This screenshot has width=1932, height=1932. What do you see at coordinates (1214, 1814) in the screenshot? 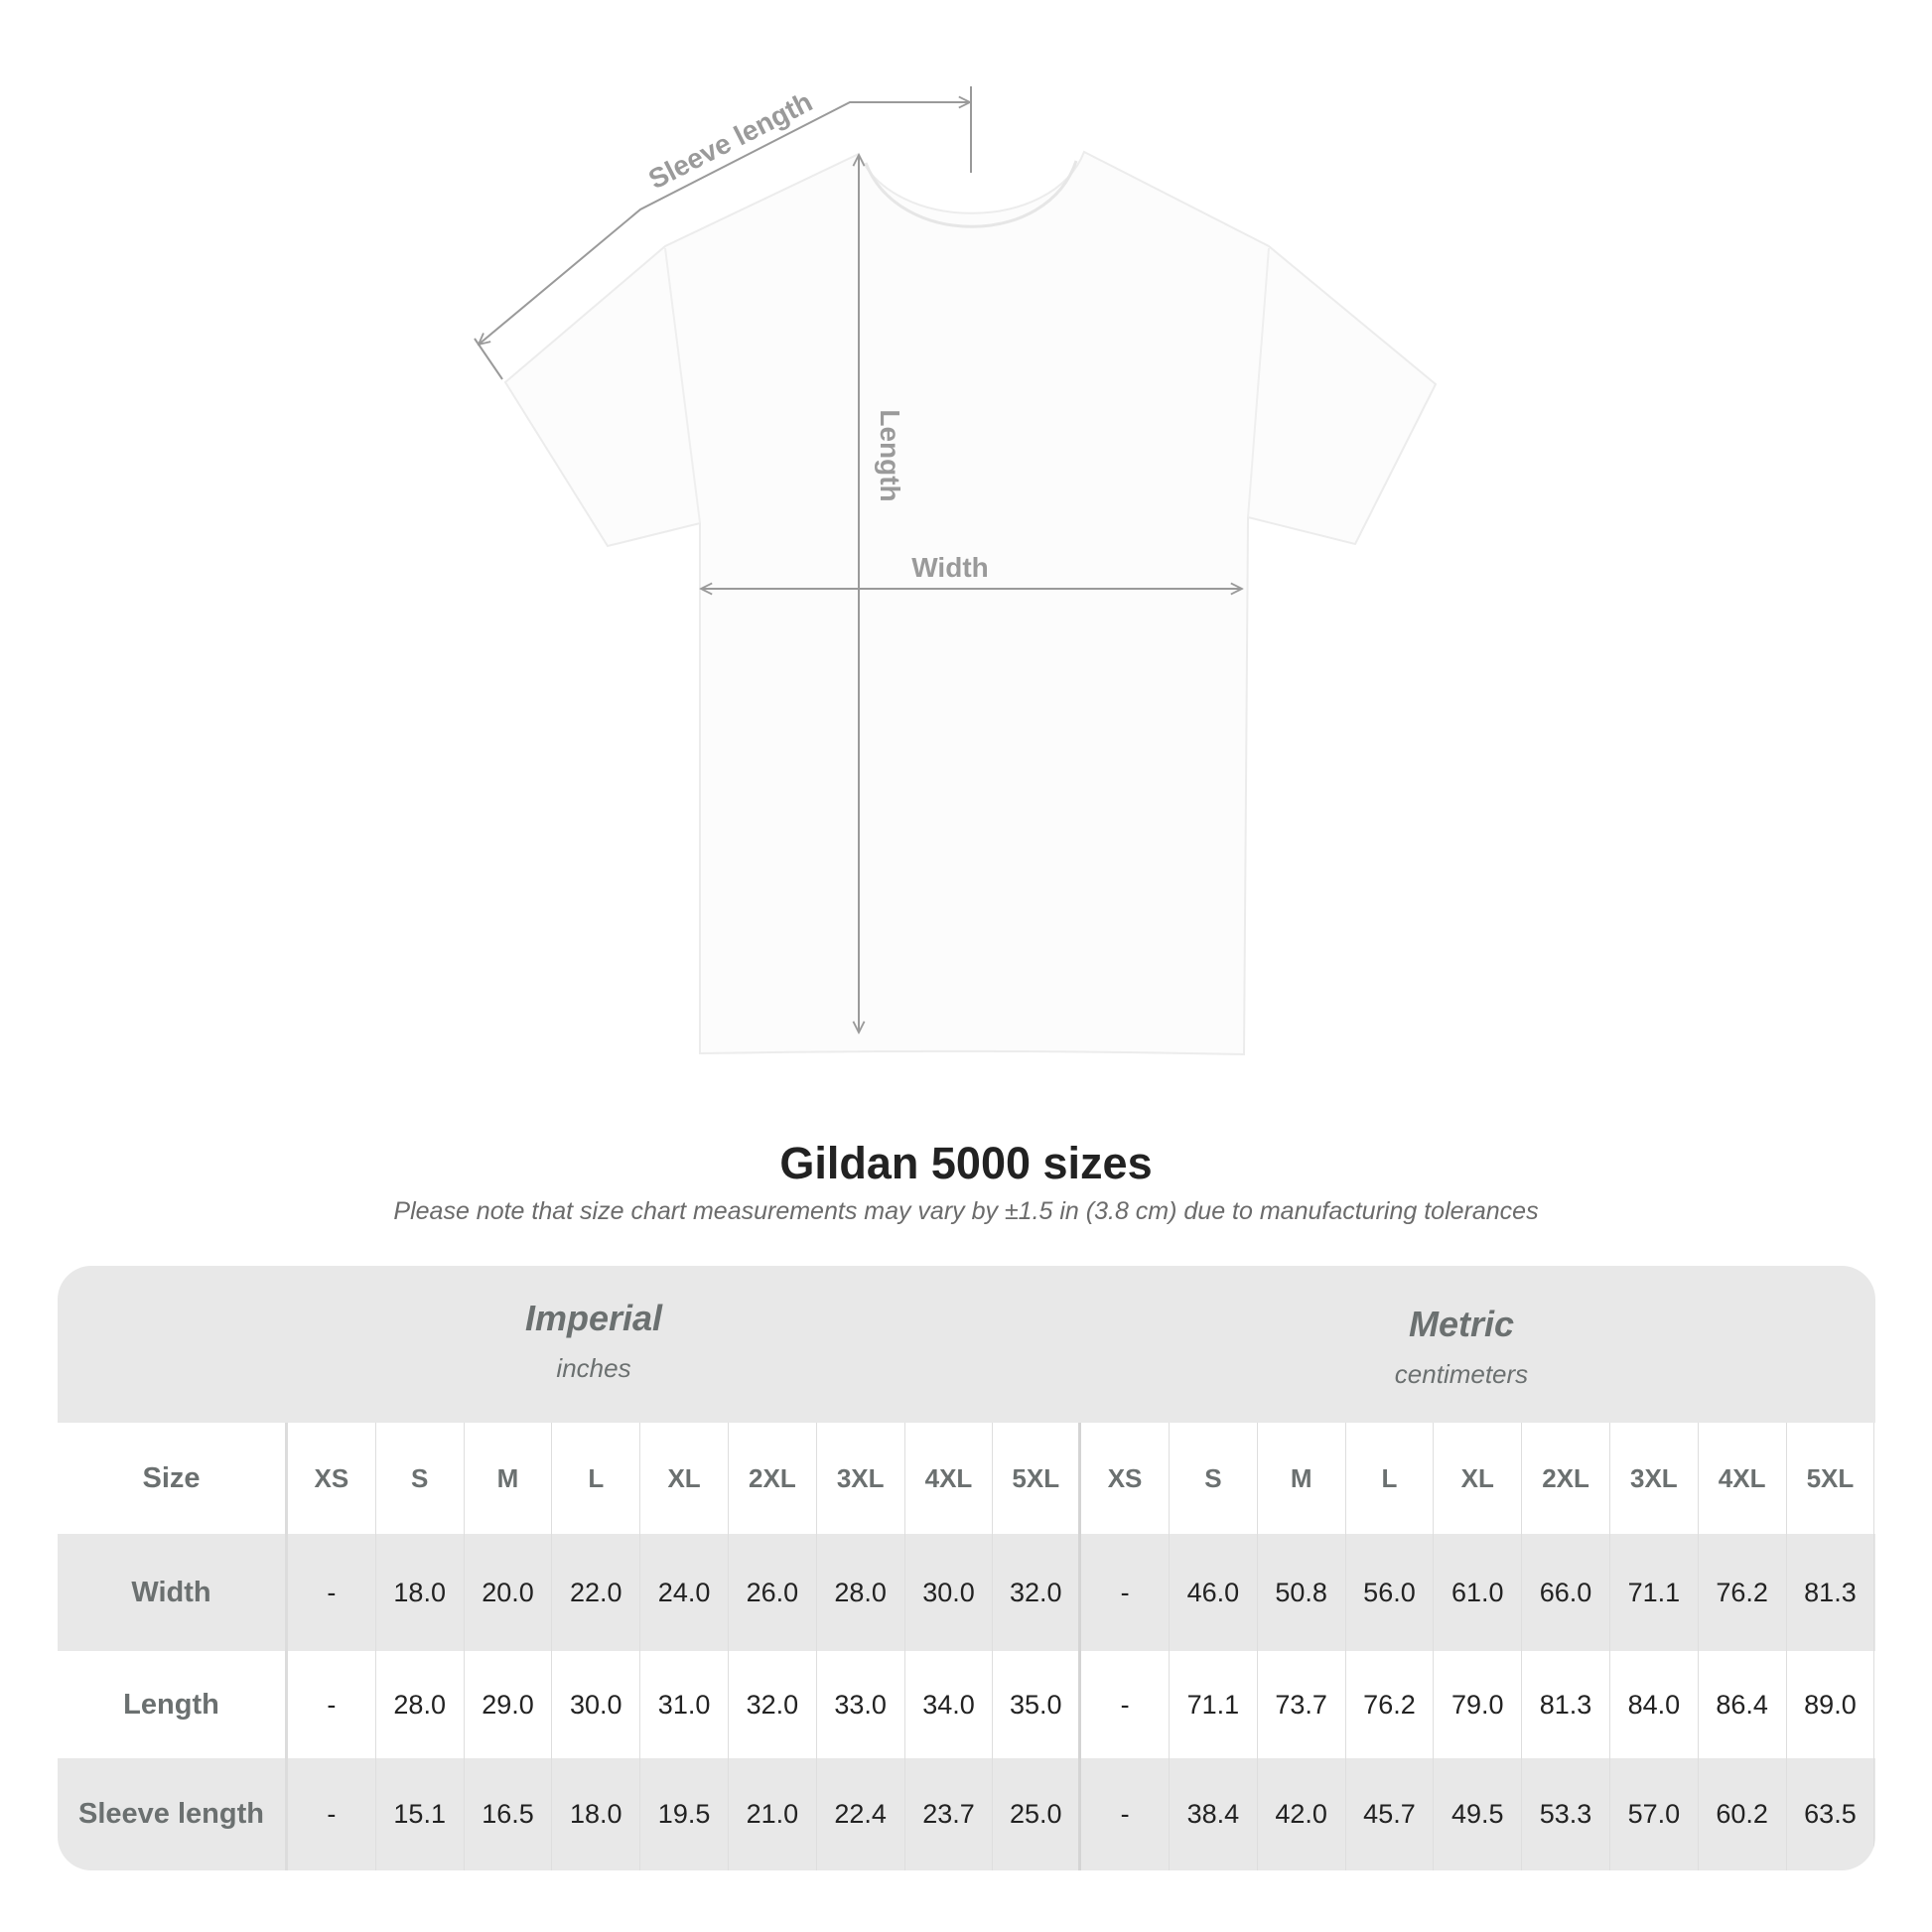
I see `value-cell: 38.4` at bounding box center [1214, 1814].